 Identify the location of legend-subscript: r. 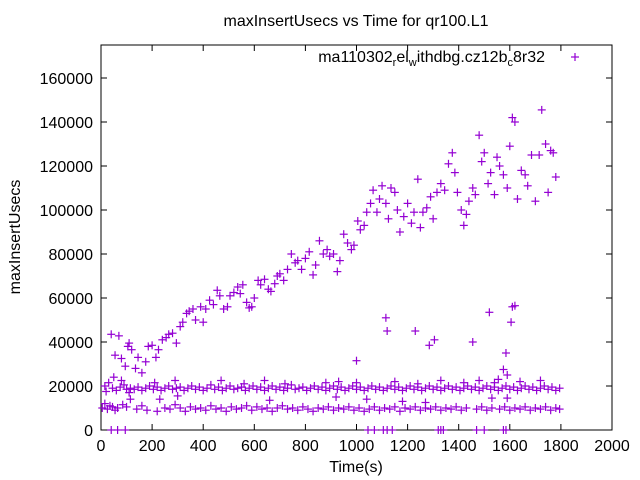
(395, 63).